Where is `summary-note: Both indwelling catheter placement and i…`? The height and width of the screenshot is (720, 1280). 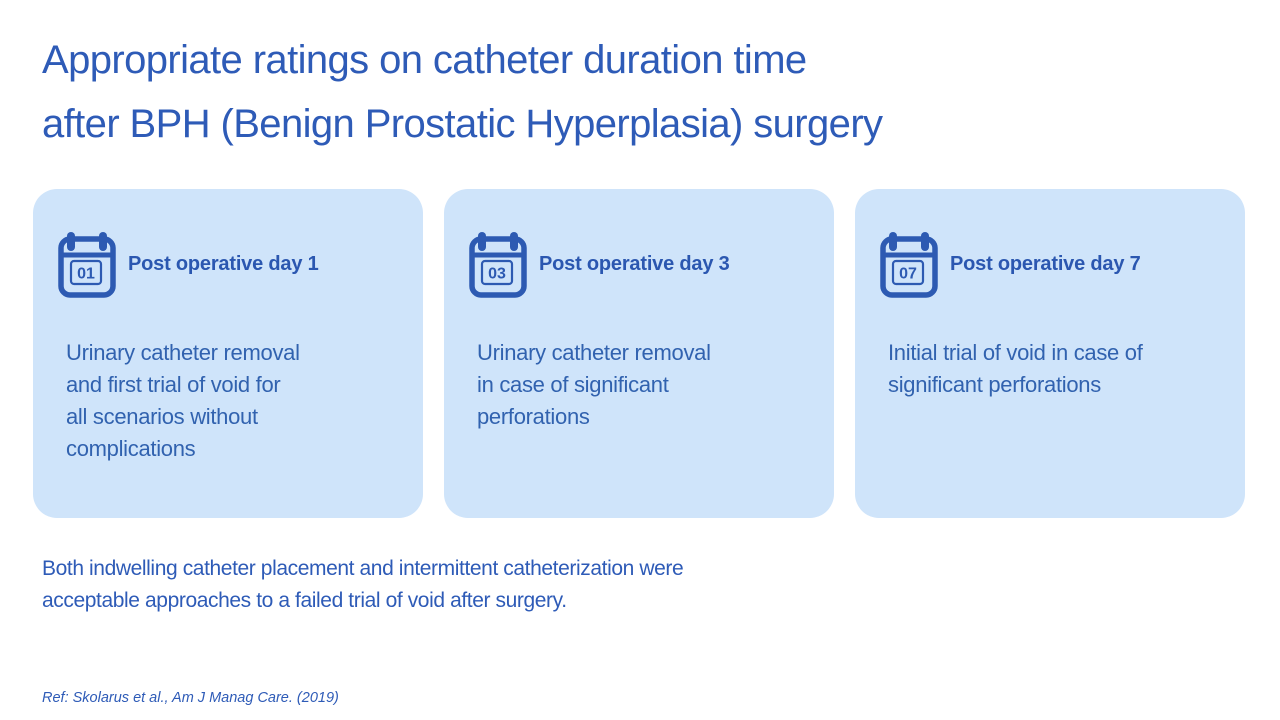
summary-note: Both indwelling catheter placement and i… is located at coordinates (363, 584).